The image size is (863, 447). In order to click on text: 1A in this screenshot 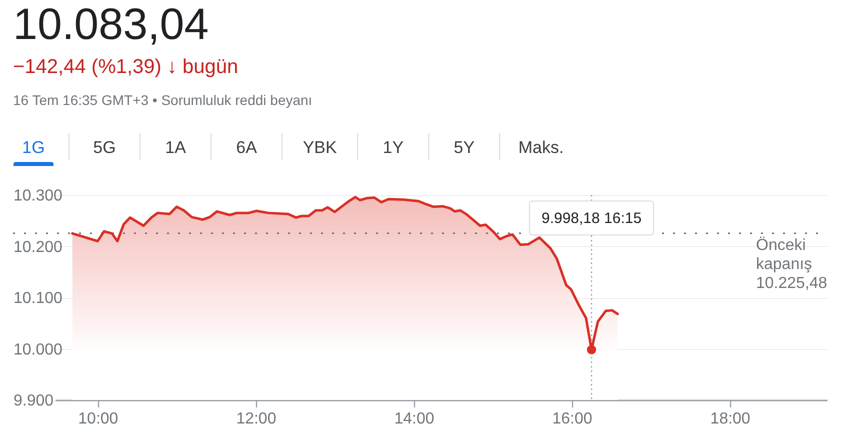, I will do `click(176, 147)`.